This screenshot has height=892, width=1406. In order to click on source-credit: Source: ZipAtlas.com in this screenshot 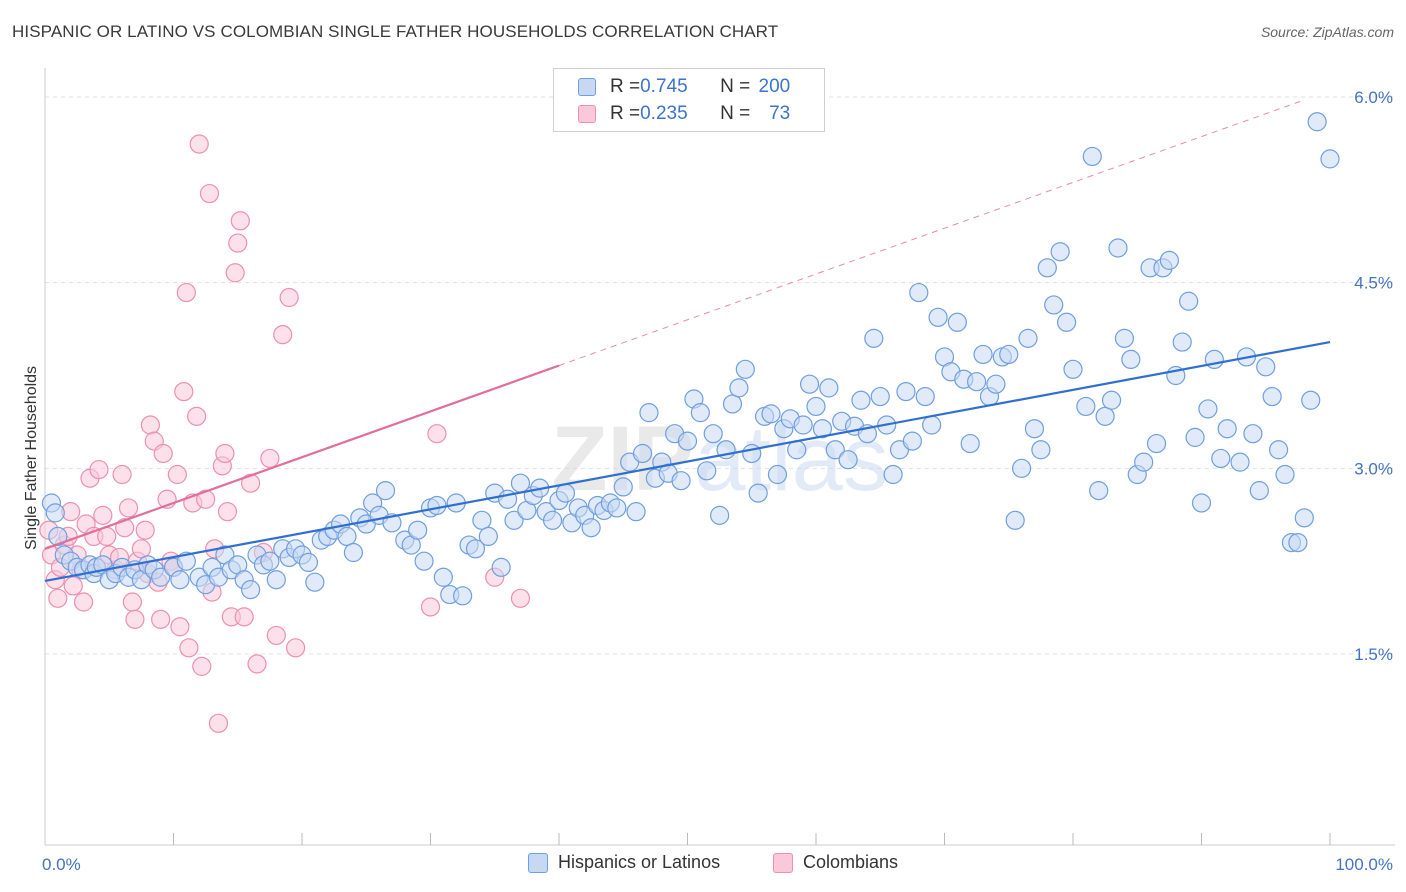, I will do `click(1327, 32)`.